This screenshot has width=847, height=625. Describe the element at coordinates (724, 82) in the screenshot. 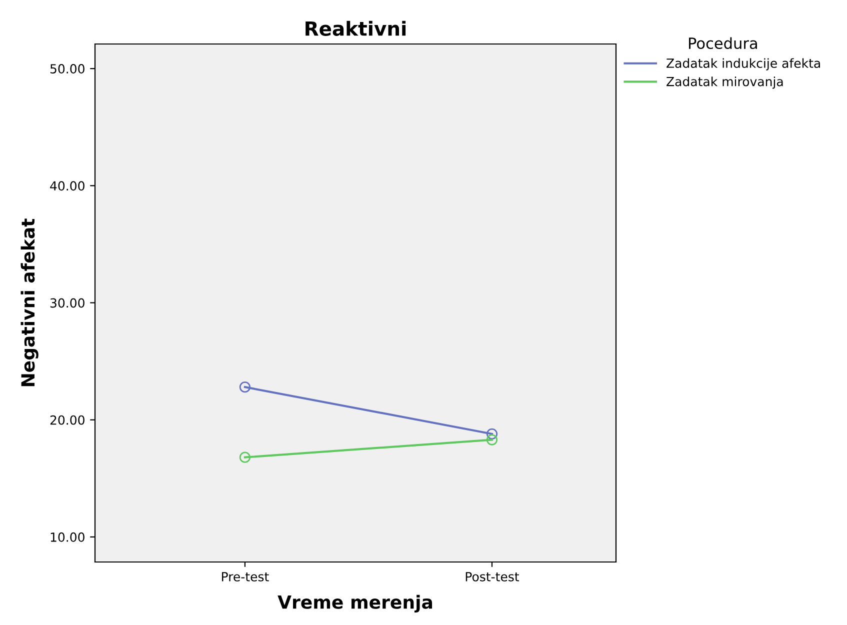

I see `legend-label: Zadatak mirovanja` at that location.